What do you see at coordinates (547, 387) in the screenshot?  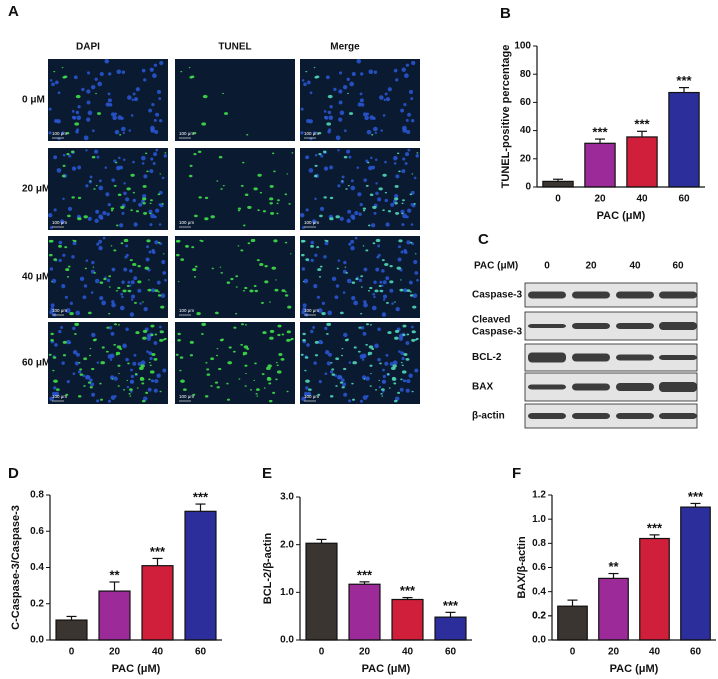 I see `blot-band` at bounding box center [547, 387].